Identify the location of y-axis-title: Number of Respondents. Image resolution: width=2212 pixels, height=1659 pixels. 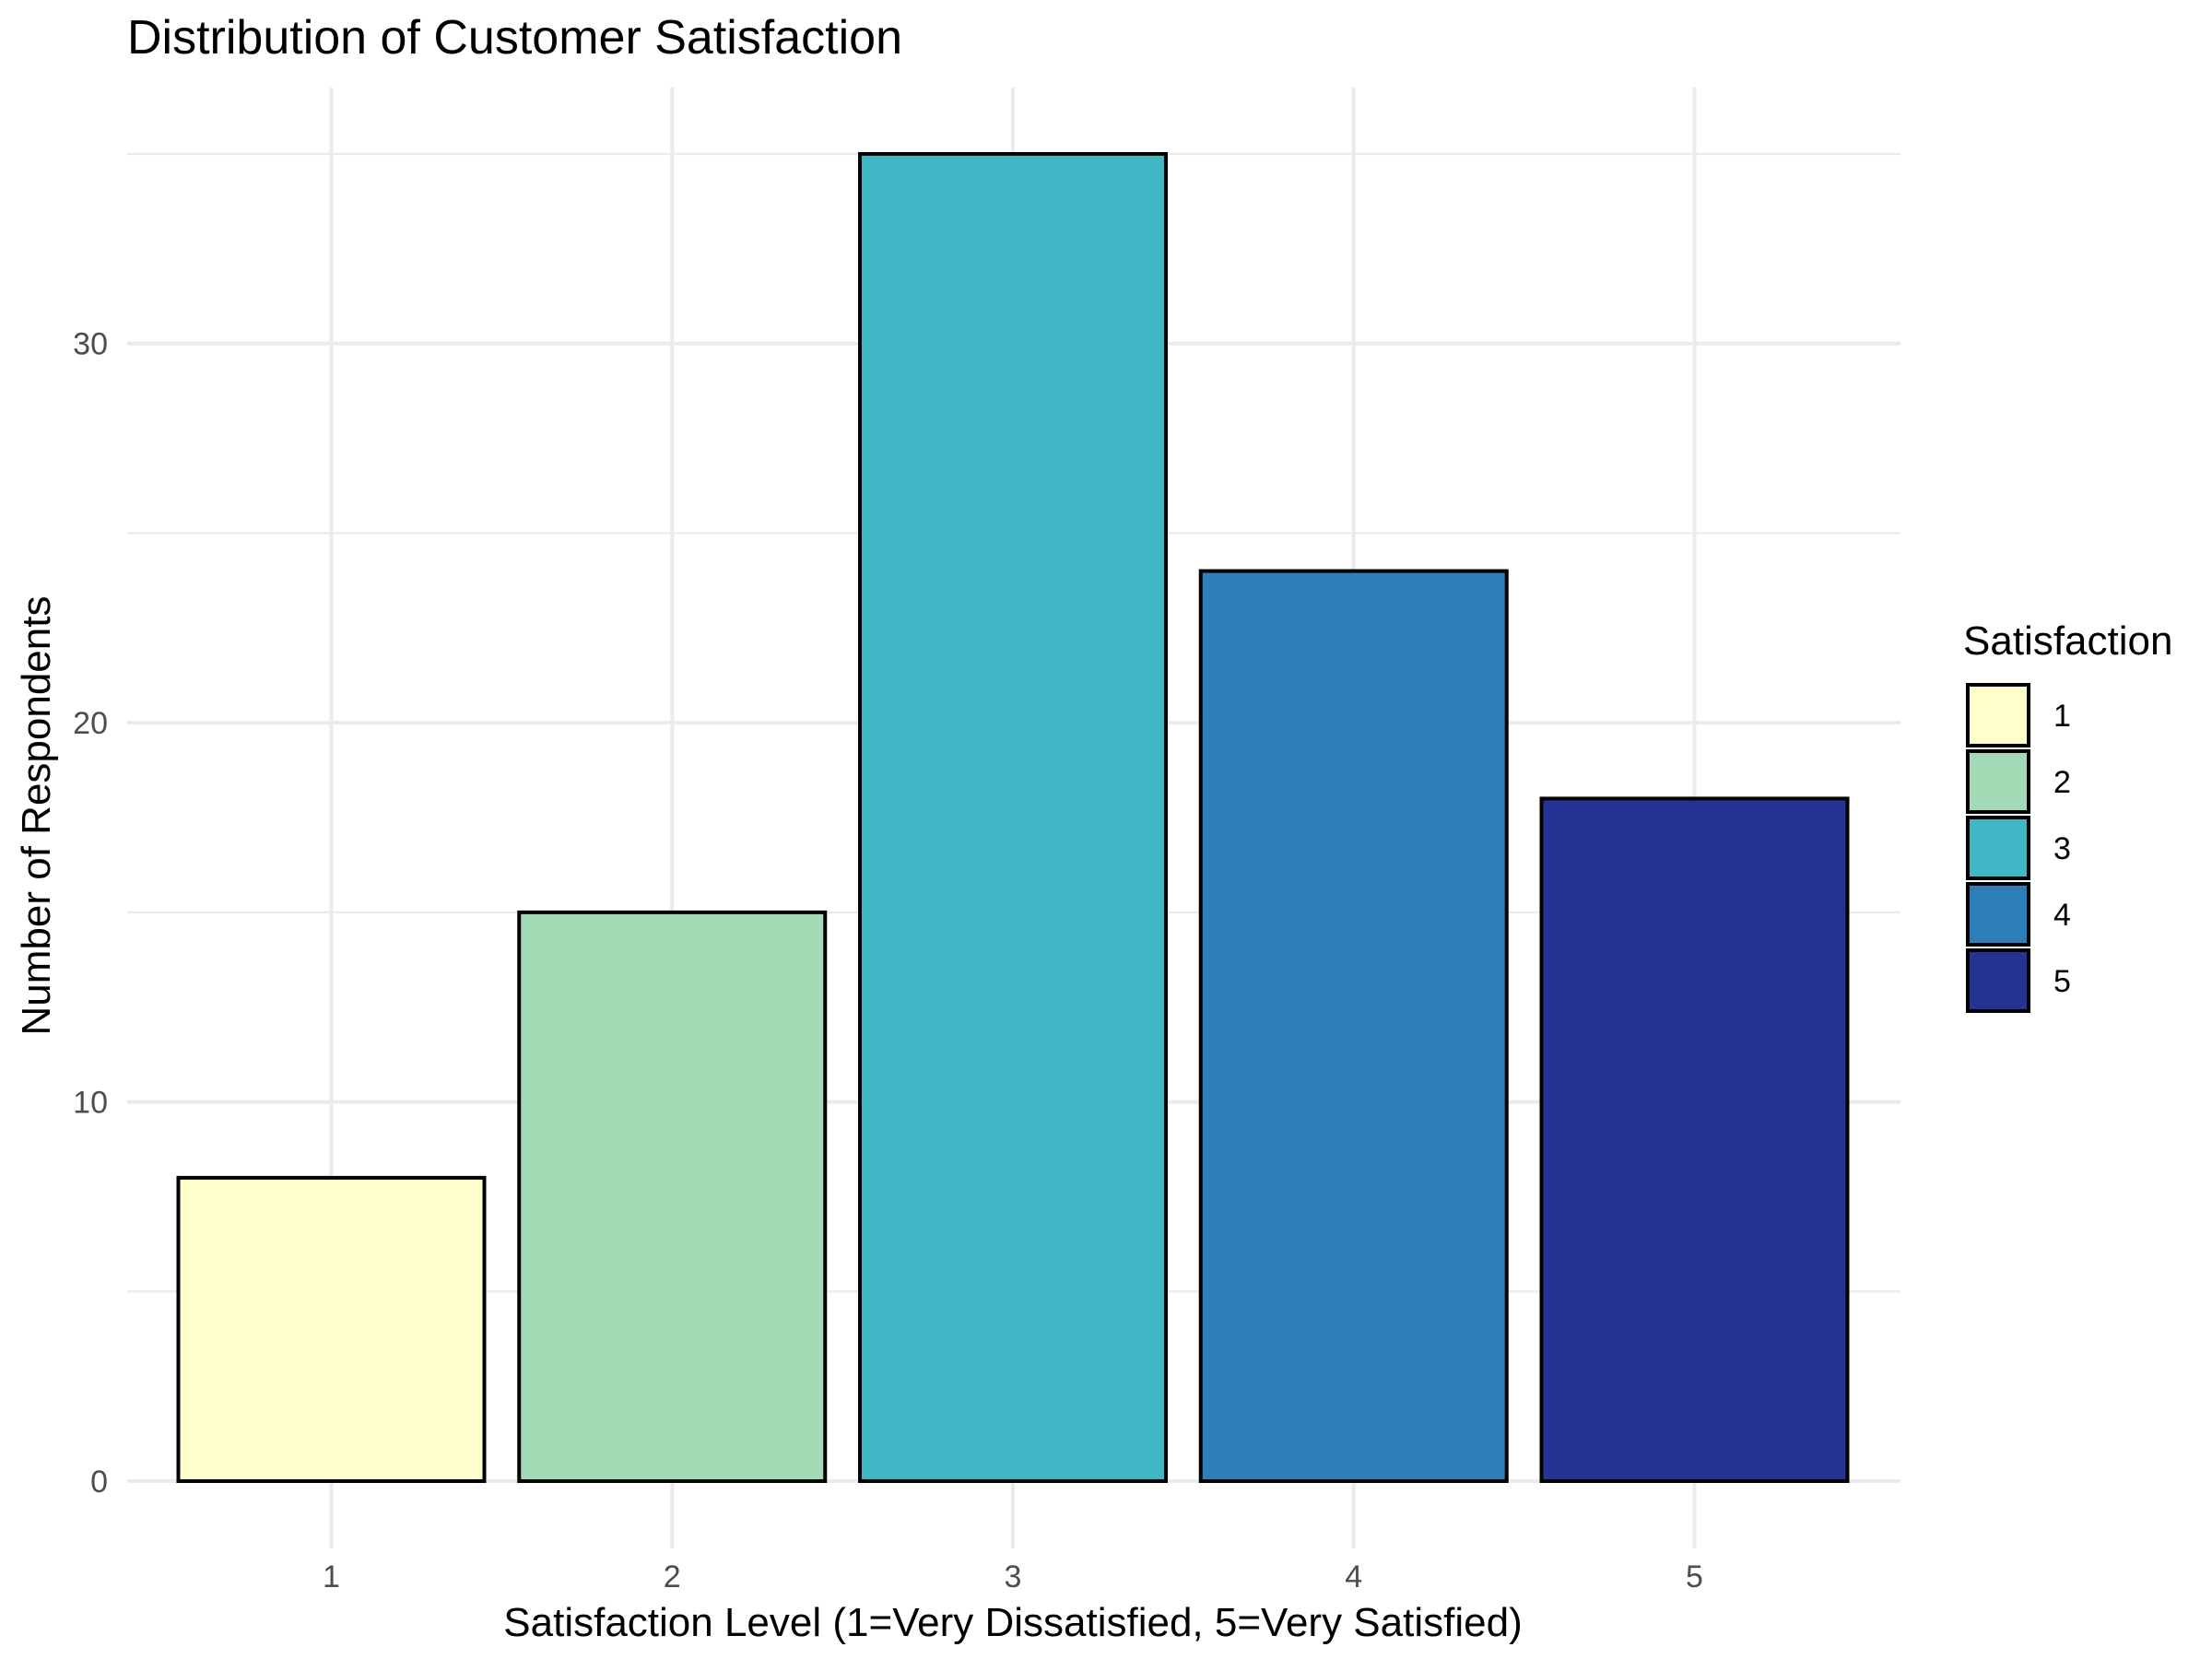
(36, 816).